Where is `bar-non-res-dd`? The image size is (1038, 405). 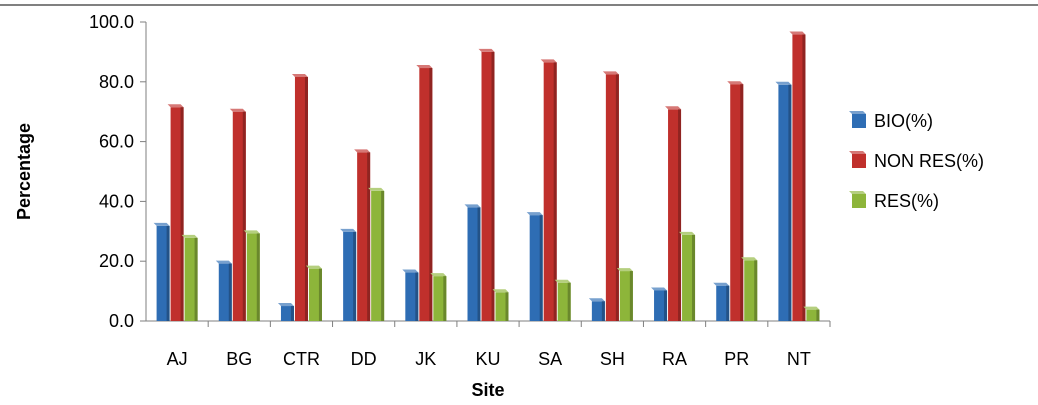 bar-non-res-dd is located at coordinates (364, 236).